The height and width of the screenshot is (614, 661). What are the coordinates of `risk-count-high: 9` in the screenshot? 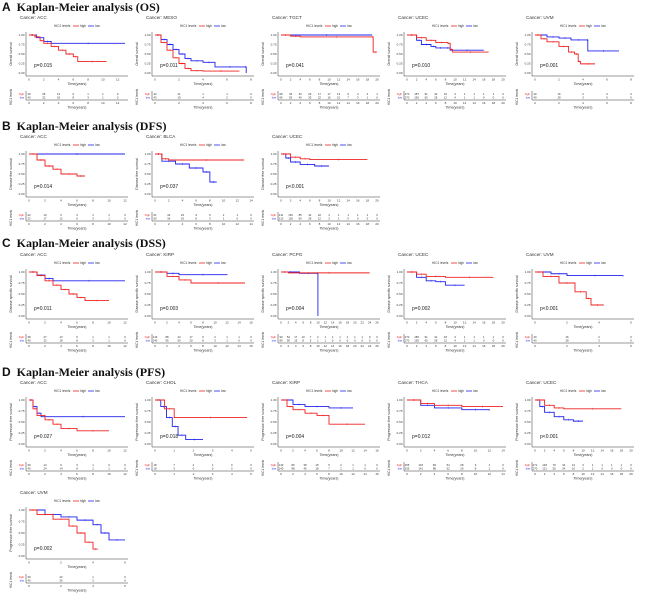 It's located at (61, 465).